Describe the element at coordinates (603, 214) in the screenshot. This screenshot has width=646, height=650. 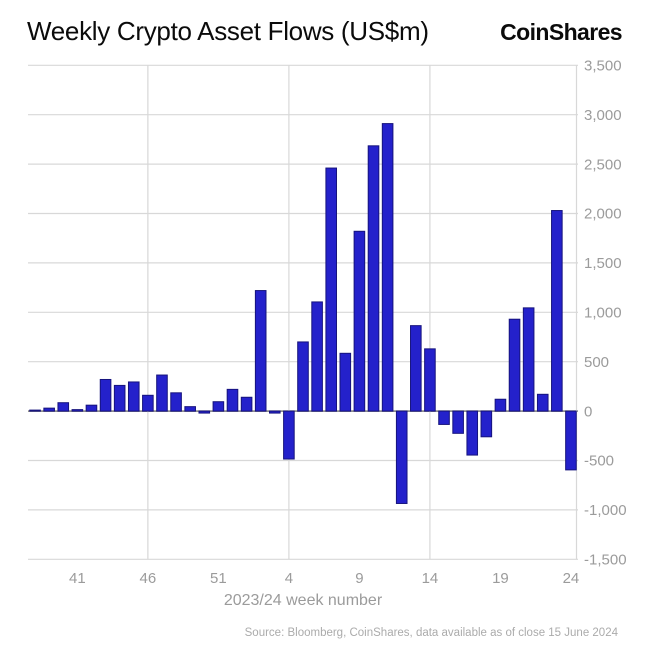
I see `y-tick-label-2000: 2,000` at that location.